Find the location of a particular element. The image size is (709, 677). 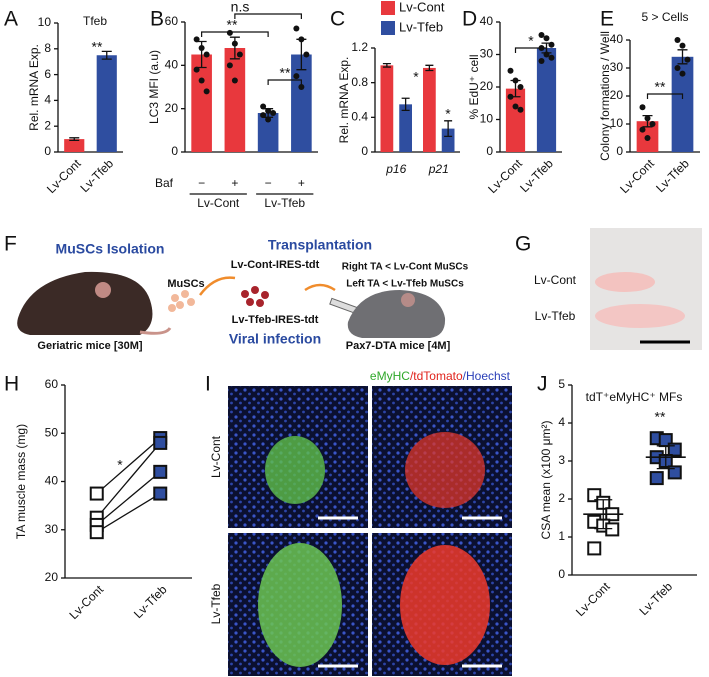

label: Transplantation is located at coordinates (320, 245).